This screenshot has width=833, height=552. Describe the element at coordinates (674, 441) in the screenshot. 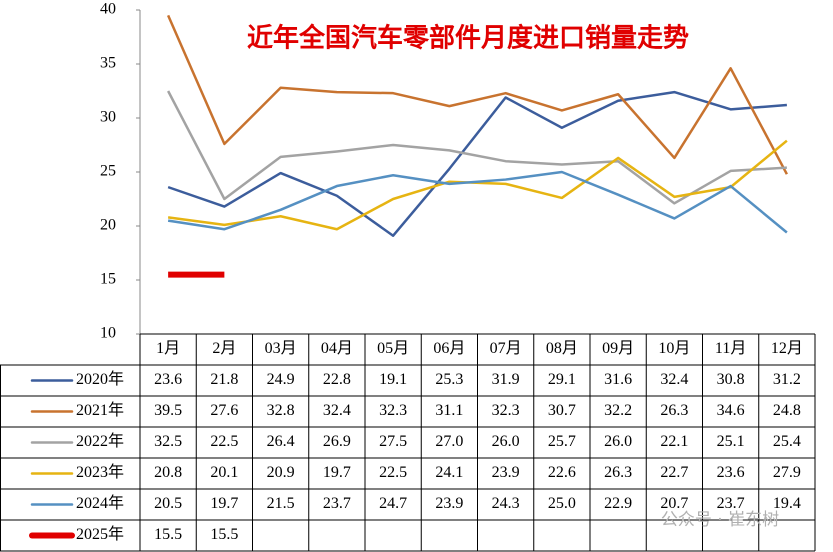

I see `table-value: 22.1` at that location.